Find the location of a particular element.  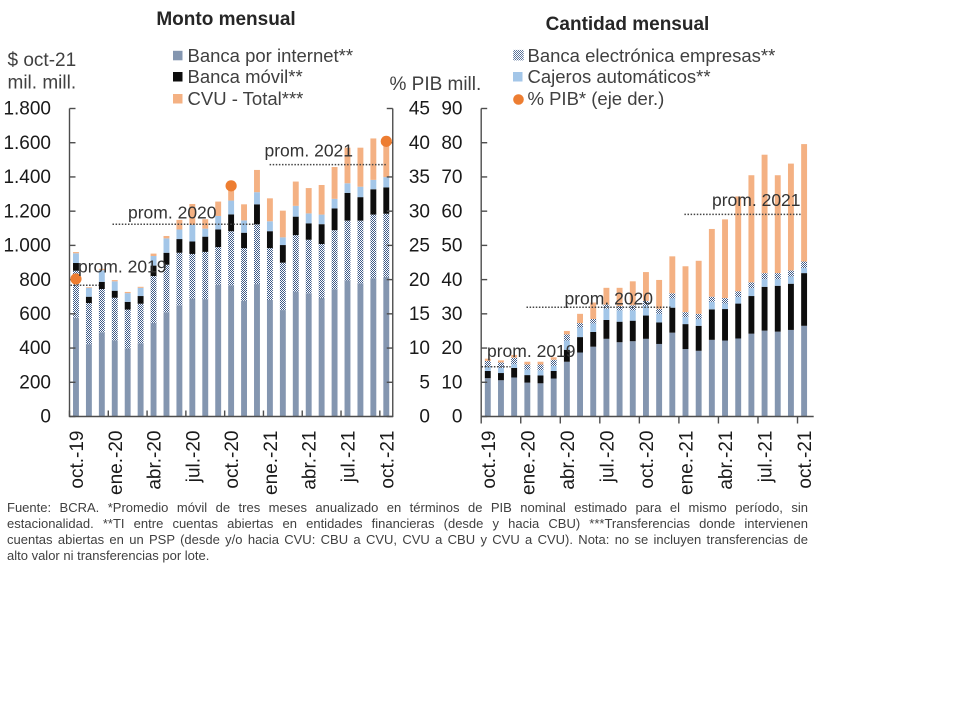

svg-text: 35 is located at coordinates (419, 177).